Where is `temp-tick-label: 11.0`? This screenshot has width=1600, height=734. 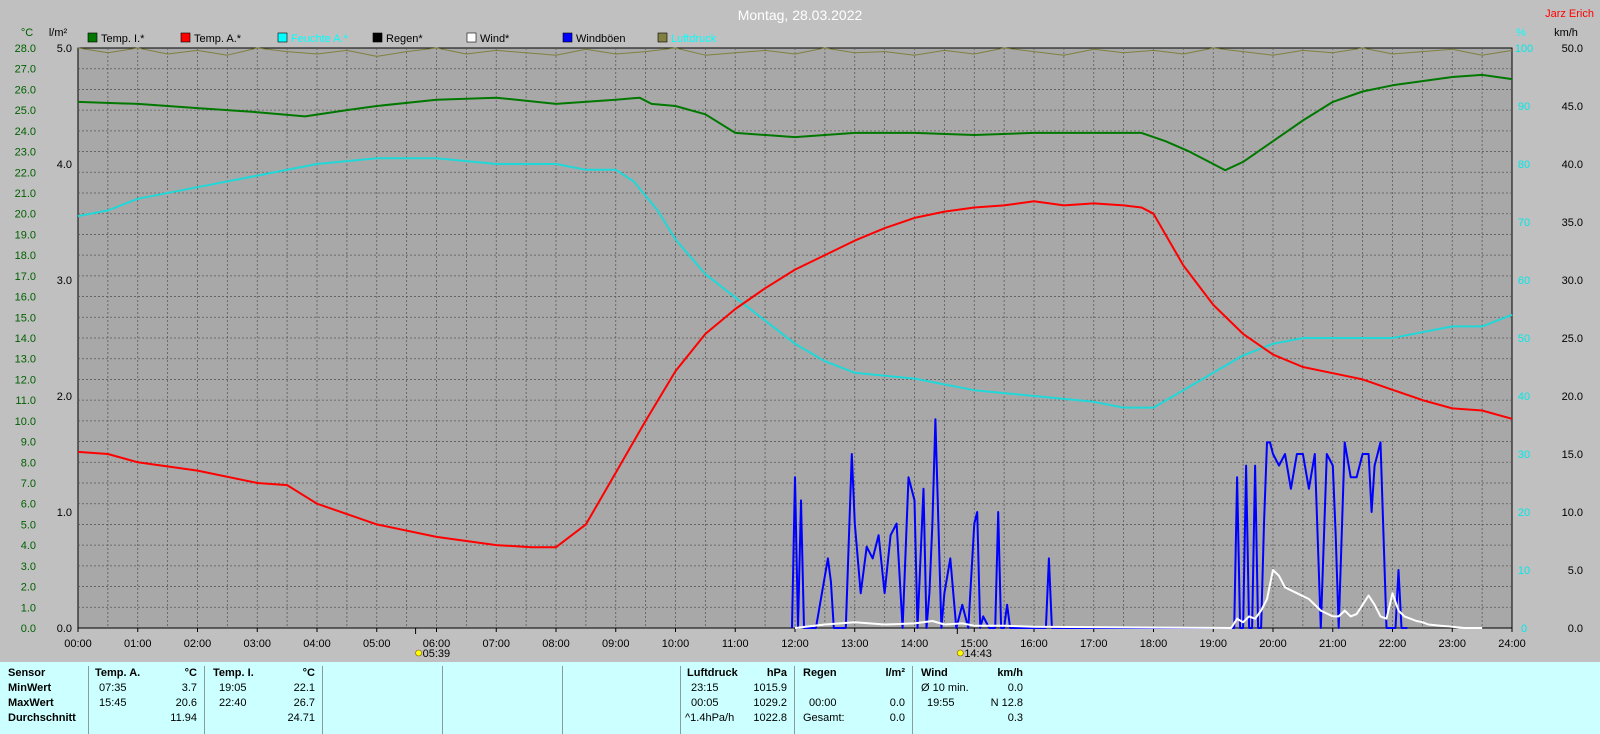
temp-tick-label: 11.0 is located at coordinates (25, 401).